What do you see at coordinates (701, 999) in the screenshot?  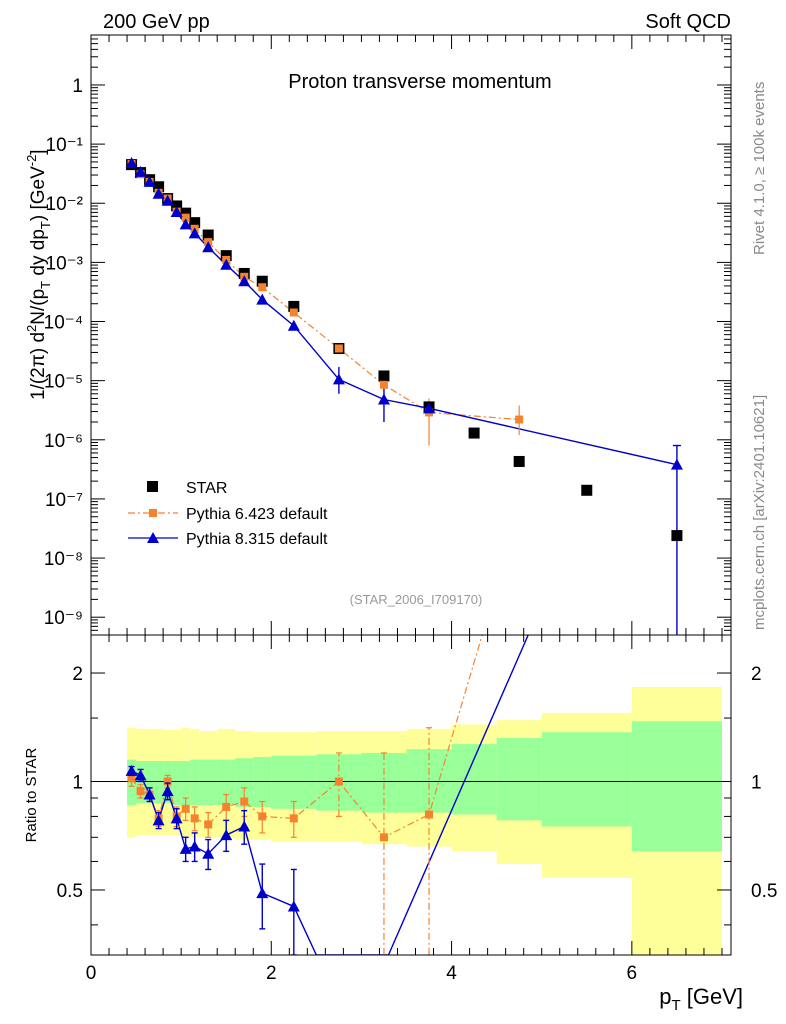 I see `x-axis-title: pT [GeV]` at bounding box center [701, 999].